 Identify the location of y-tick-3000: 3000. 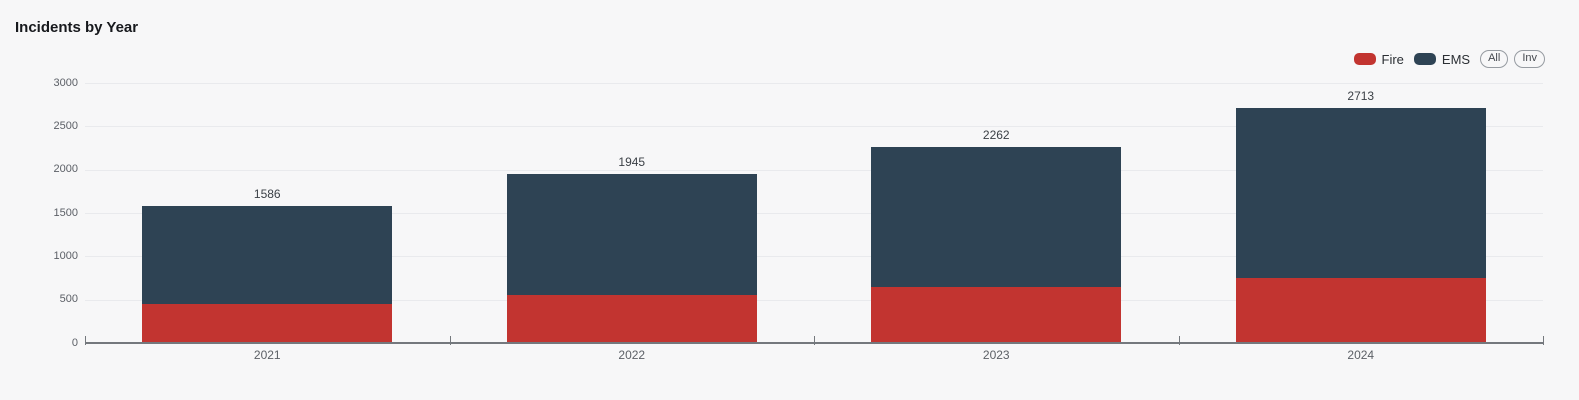
(65, 82).